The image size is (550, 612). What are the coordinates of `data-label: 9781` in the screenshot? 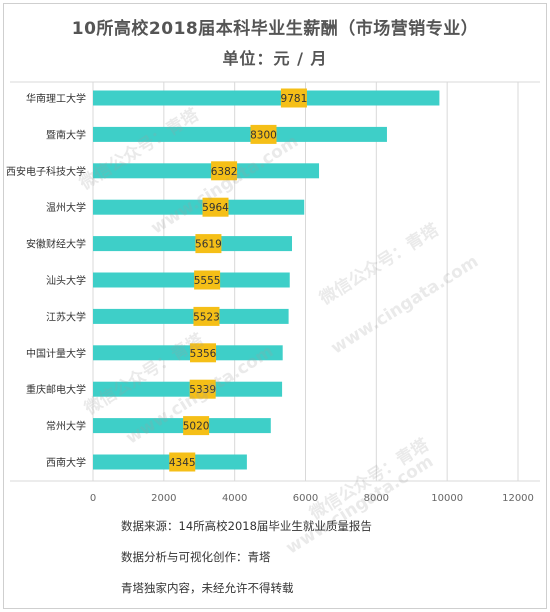 It's located at (294, 99).